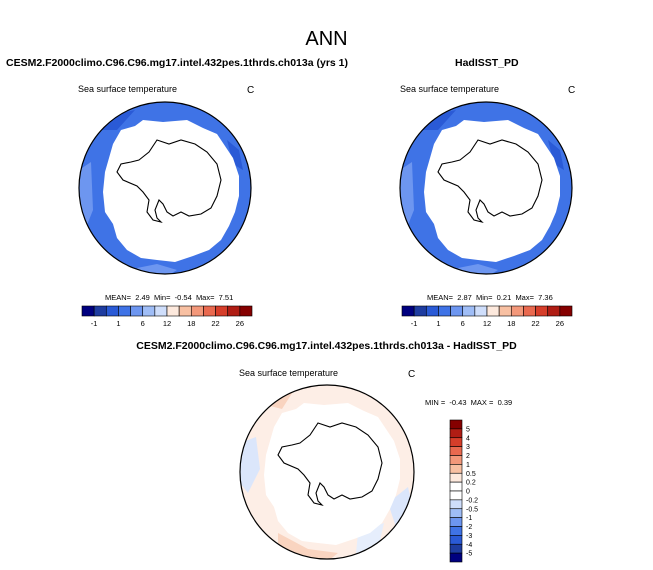  I want to click on panel-3-colorbar-tick-label: -0.5, so click(472, 509).